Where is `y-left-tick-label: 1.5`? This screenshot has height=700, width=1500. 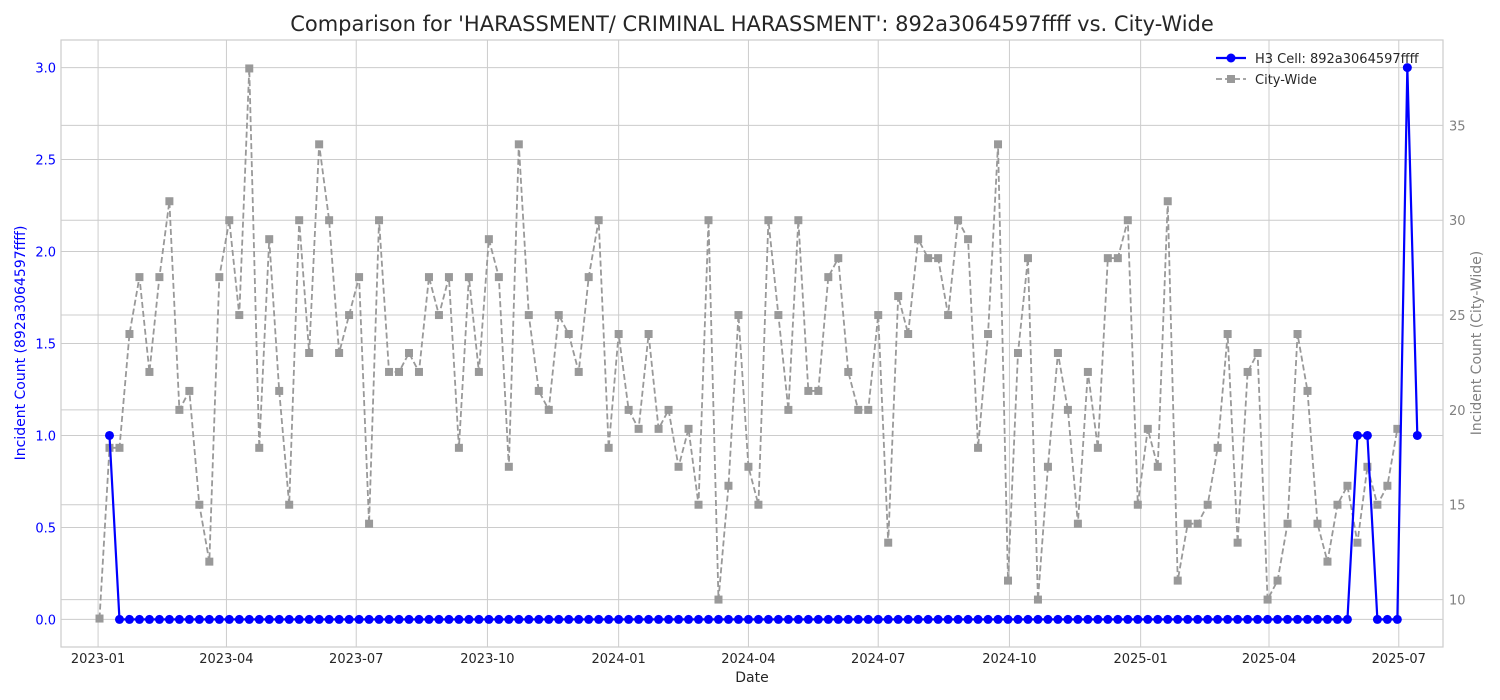 y-left-tick-label: 1.5 is located at coordinates (45, 345).